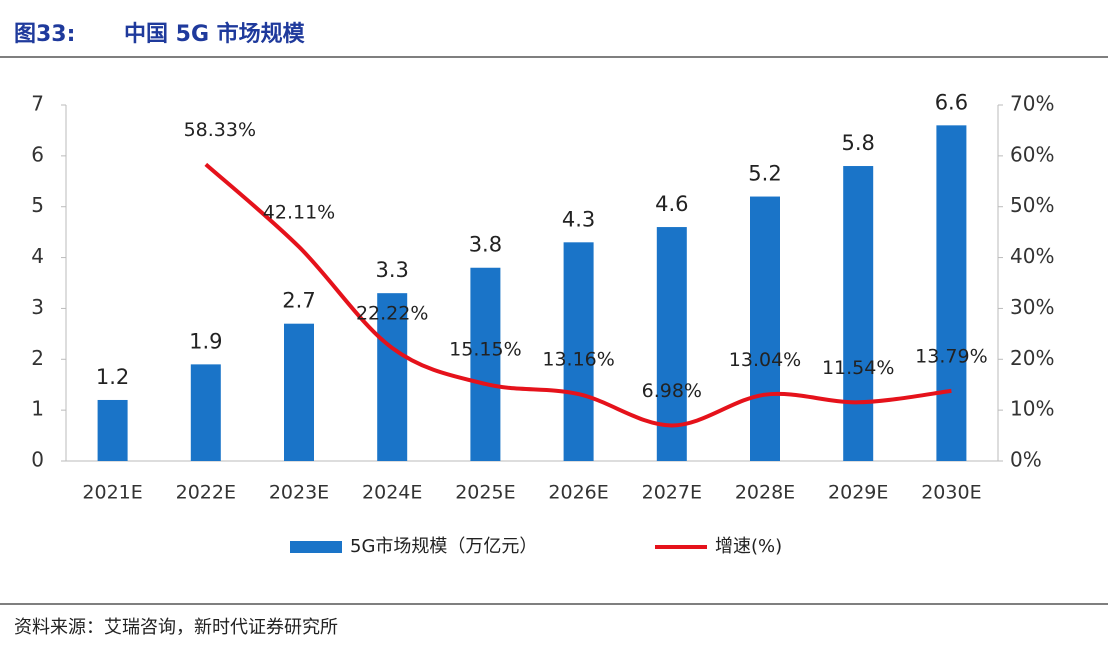 The height and width of the screenshot is (652, 1108). Describe the element at coordinates (206, 493) in the screenshot. I see `x-tick-label: 2022E` at that location.